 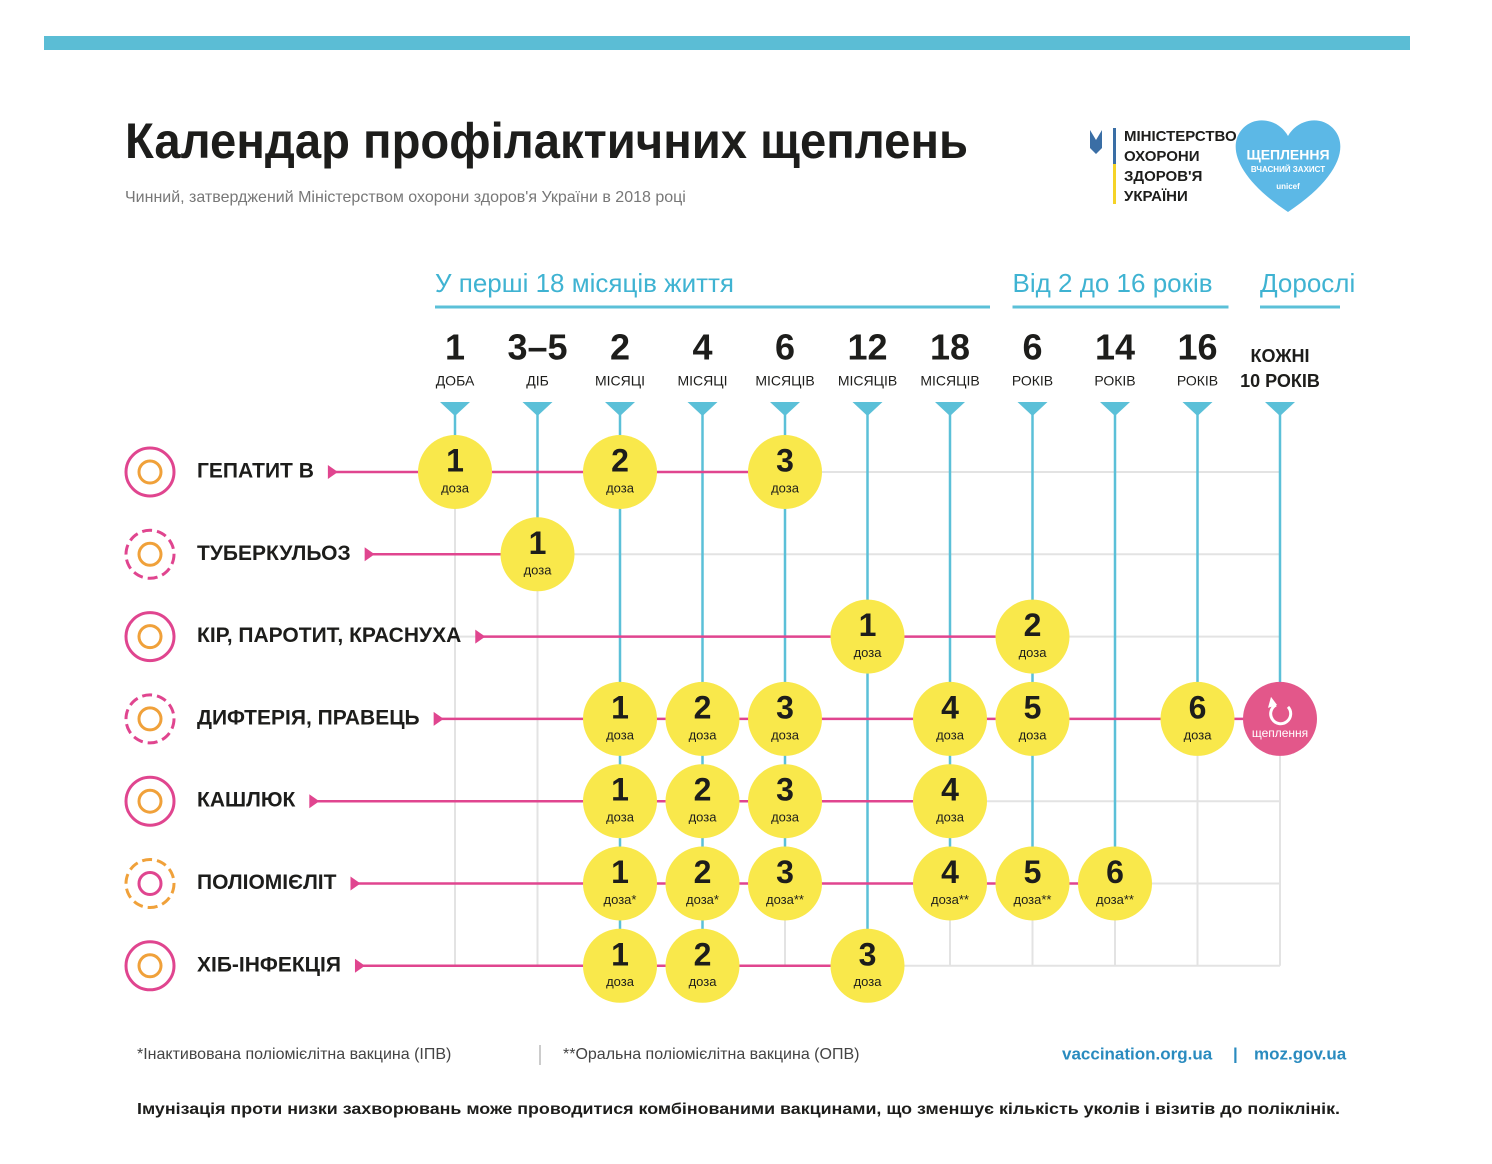 What do you see at coordinates (1114, 184) in the screenshot?
I see `flag-yellow` at bounding box center [1114, 184].